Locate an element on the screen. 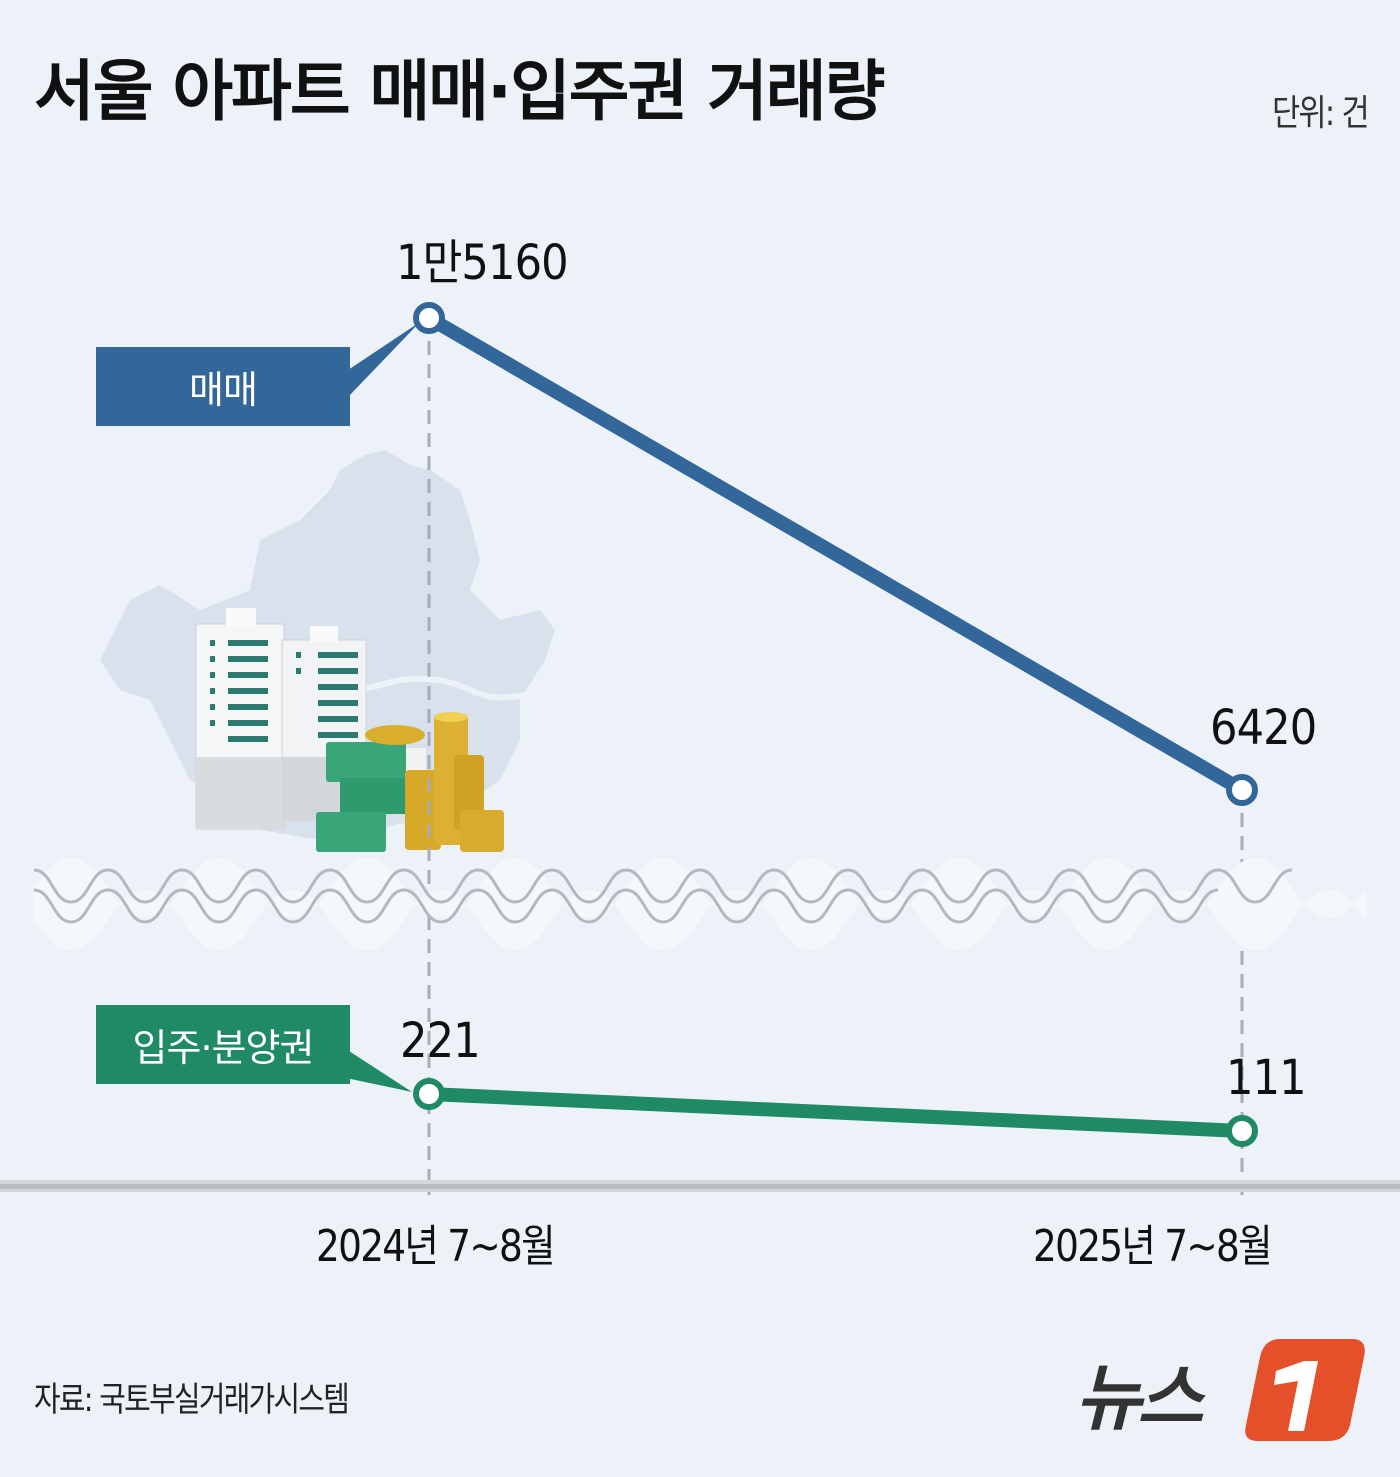 The image size is (1400, 1477). occupancy-value-2025: 111 is located at coordinates (1266, 1078).